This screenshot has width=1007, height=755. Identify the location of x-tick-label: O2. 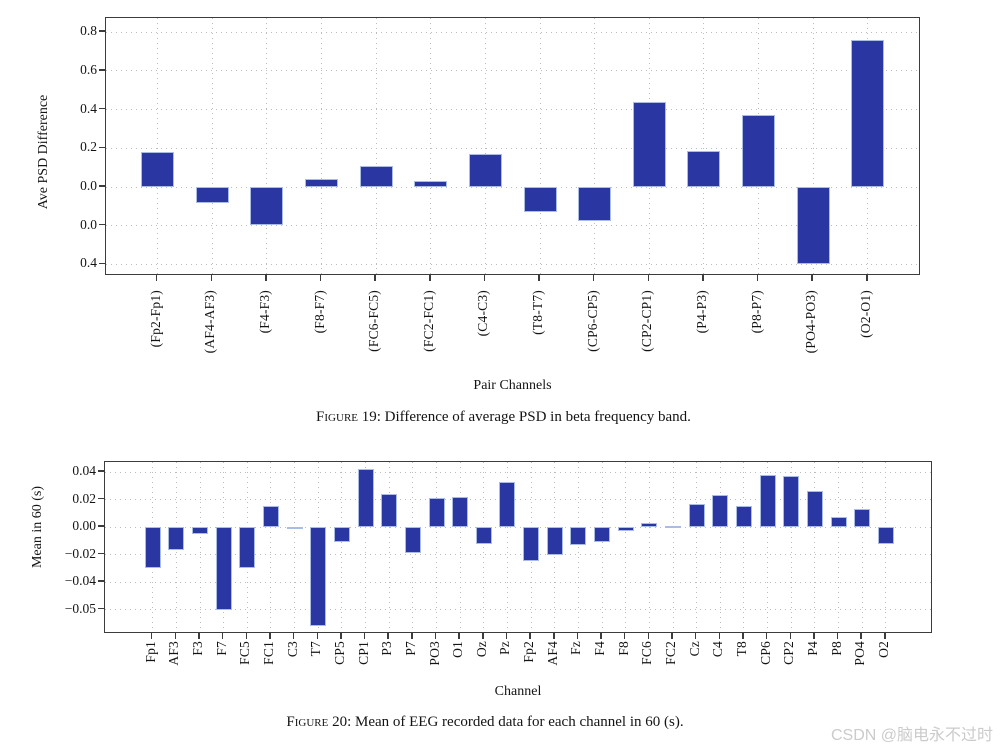
(883, 649).